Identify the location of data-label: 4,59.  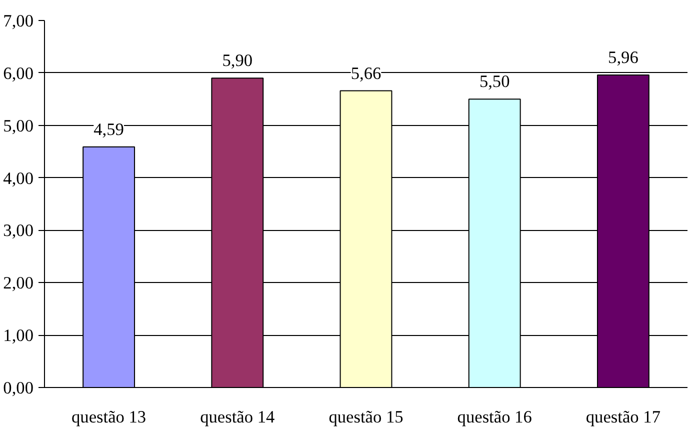
(109, 129).